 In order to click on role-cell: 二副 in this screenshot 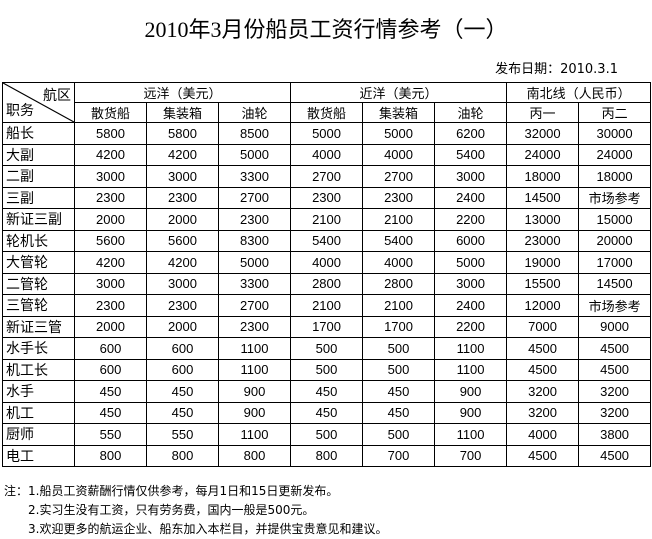, I will do `click(38, 176)`.